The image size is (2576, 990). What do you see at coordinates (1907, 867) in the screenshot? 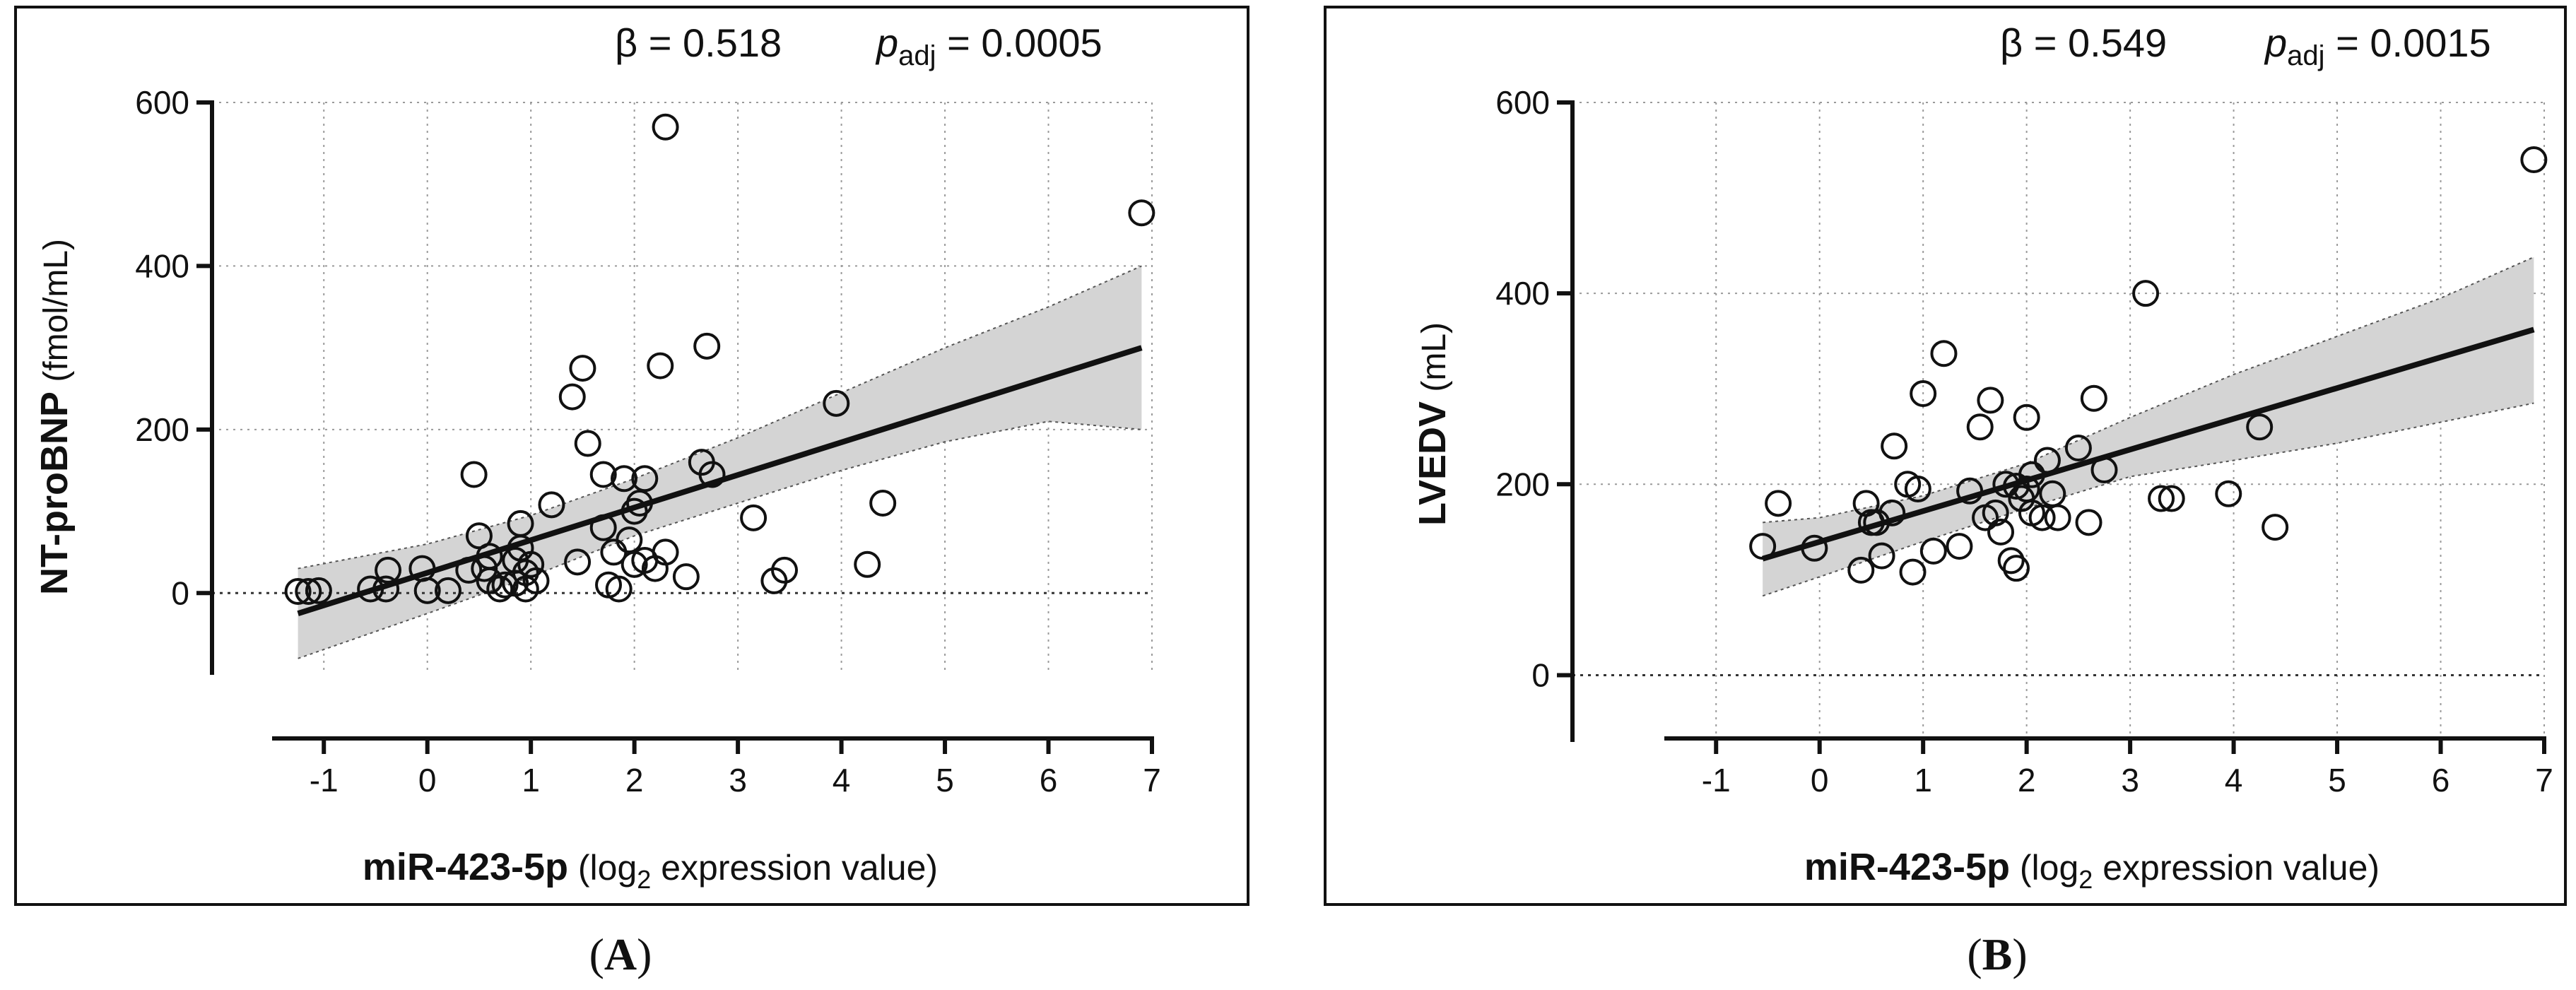
I see `panel-b-x-label-bold: miR-423-5p` at bounding box center [1907, 867].